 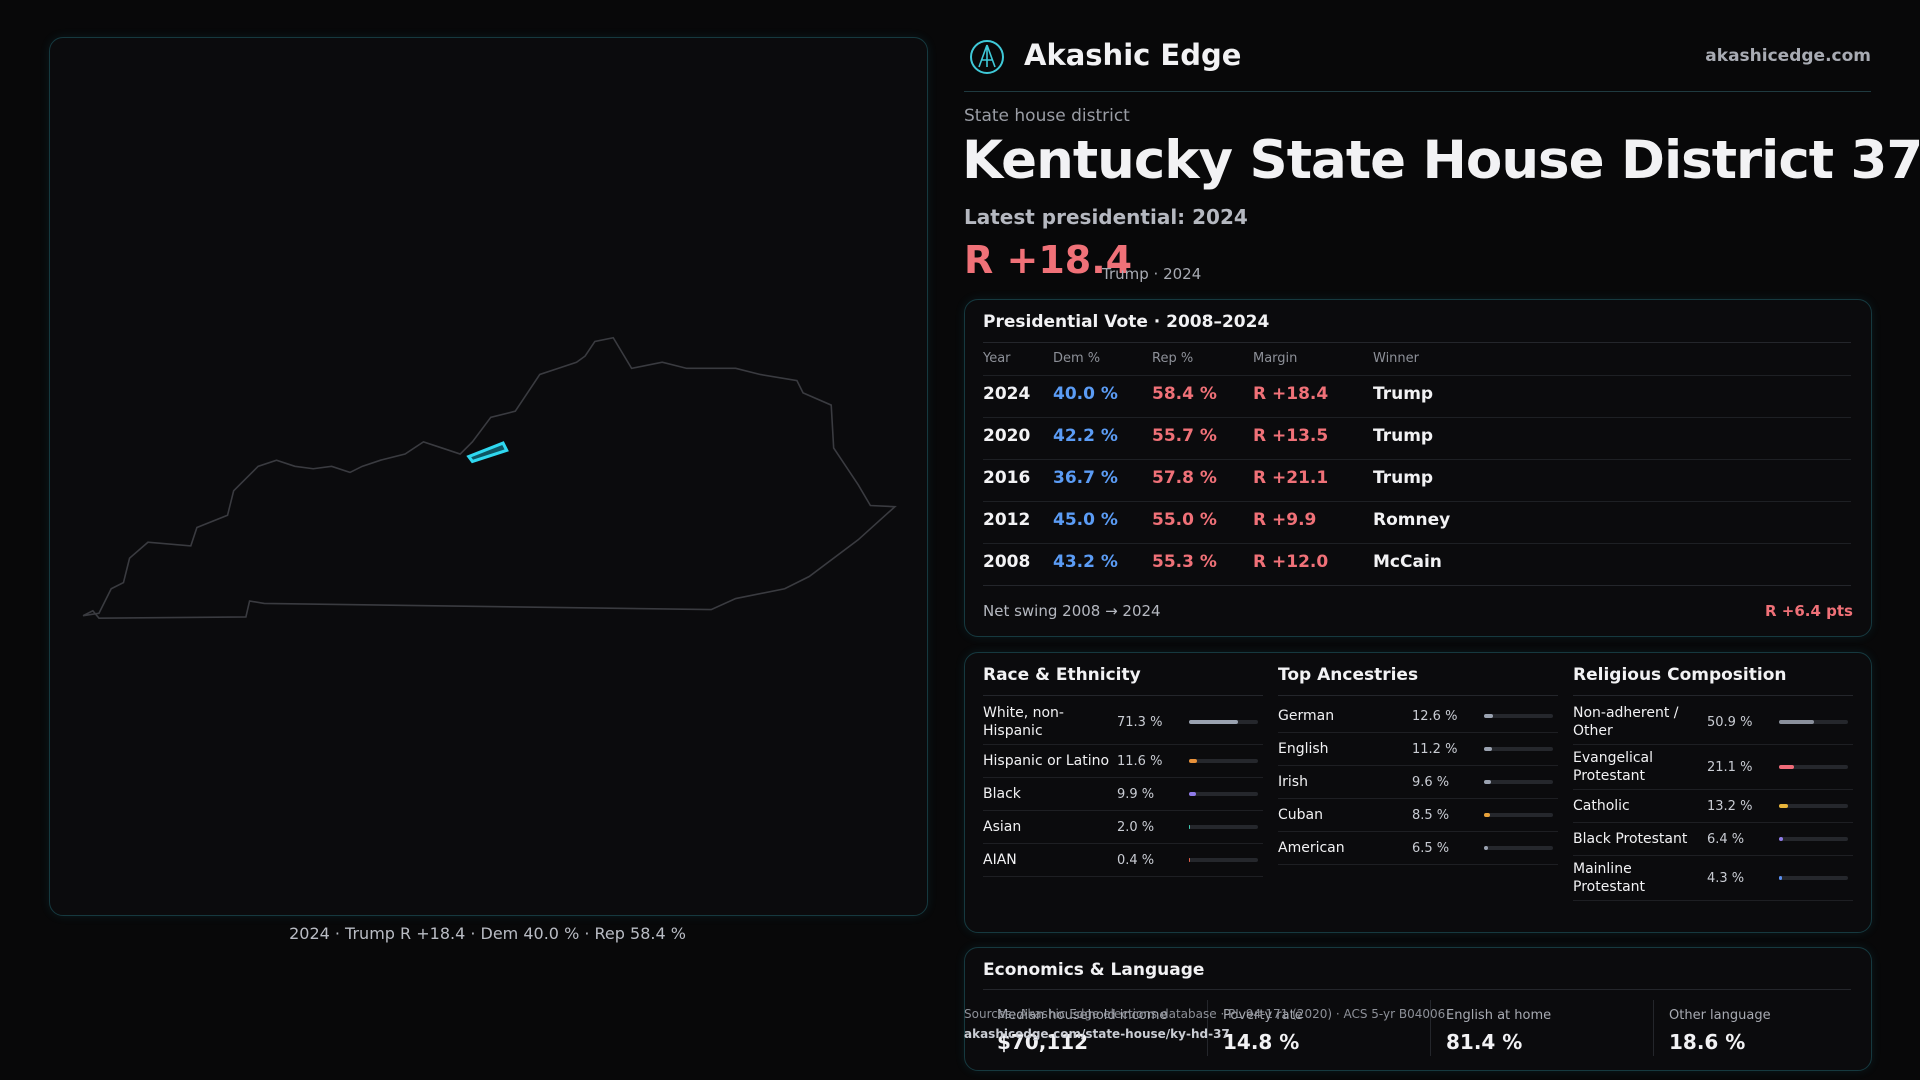 I want to click on metric-value: 18.6 %, so click(x=1707, y=1042).